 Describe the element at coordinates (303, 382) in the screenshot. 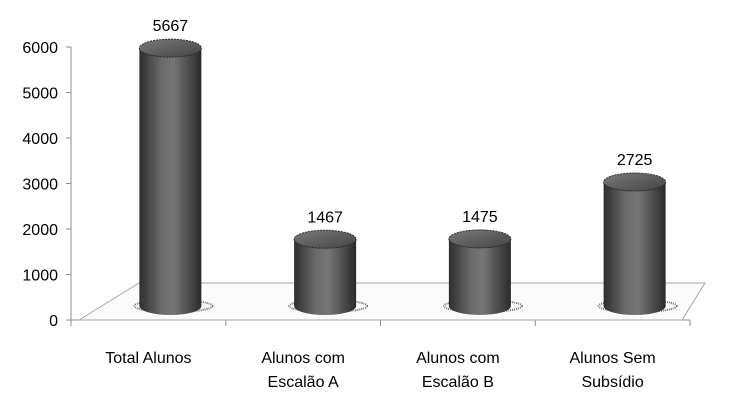

I see `category-label: Escalão A` at that location.